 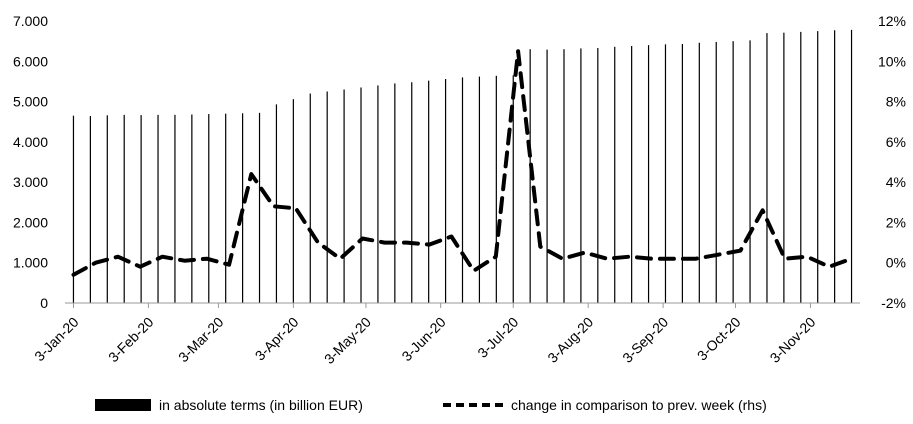 What do you see at coordinates (30, 263) in the screenshot?
I see `y-tick-label: 1.000` at bounding box center [30, 263].